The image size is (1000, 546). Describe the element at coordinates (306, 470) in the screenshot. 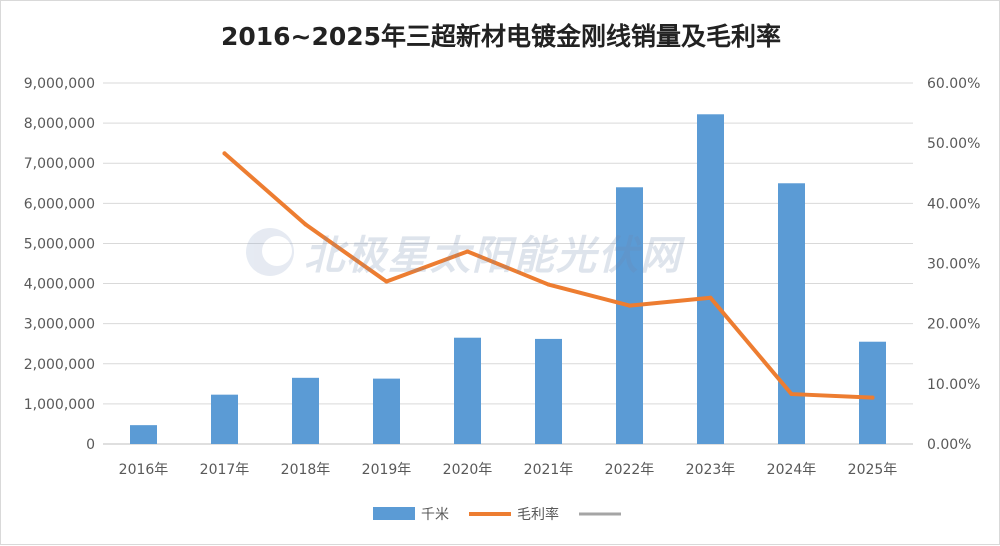

I see `x-tick-label: 2018年` at that location.